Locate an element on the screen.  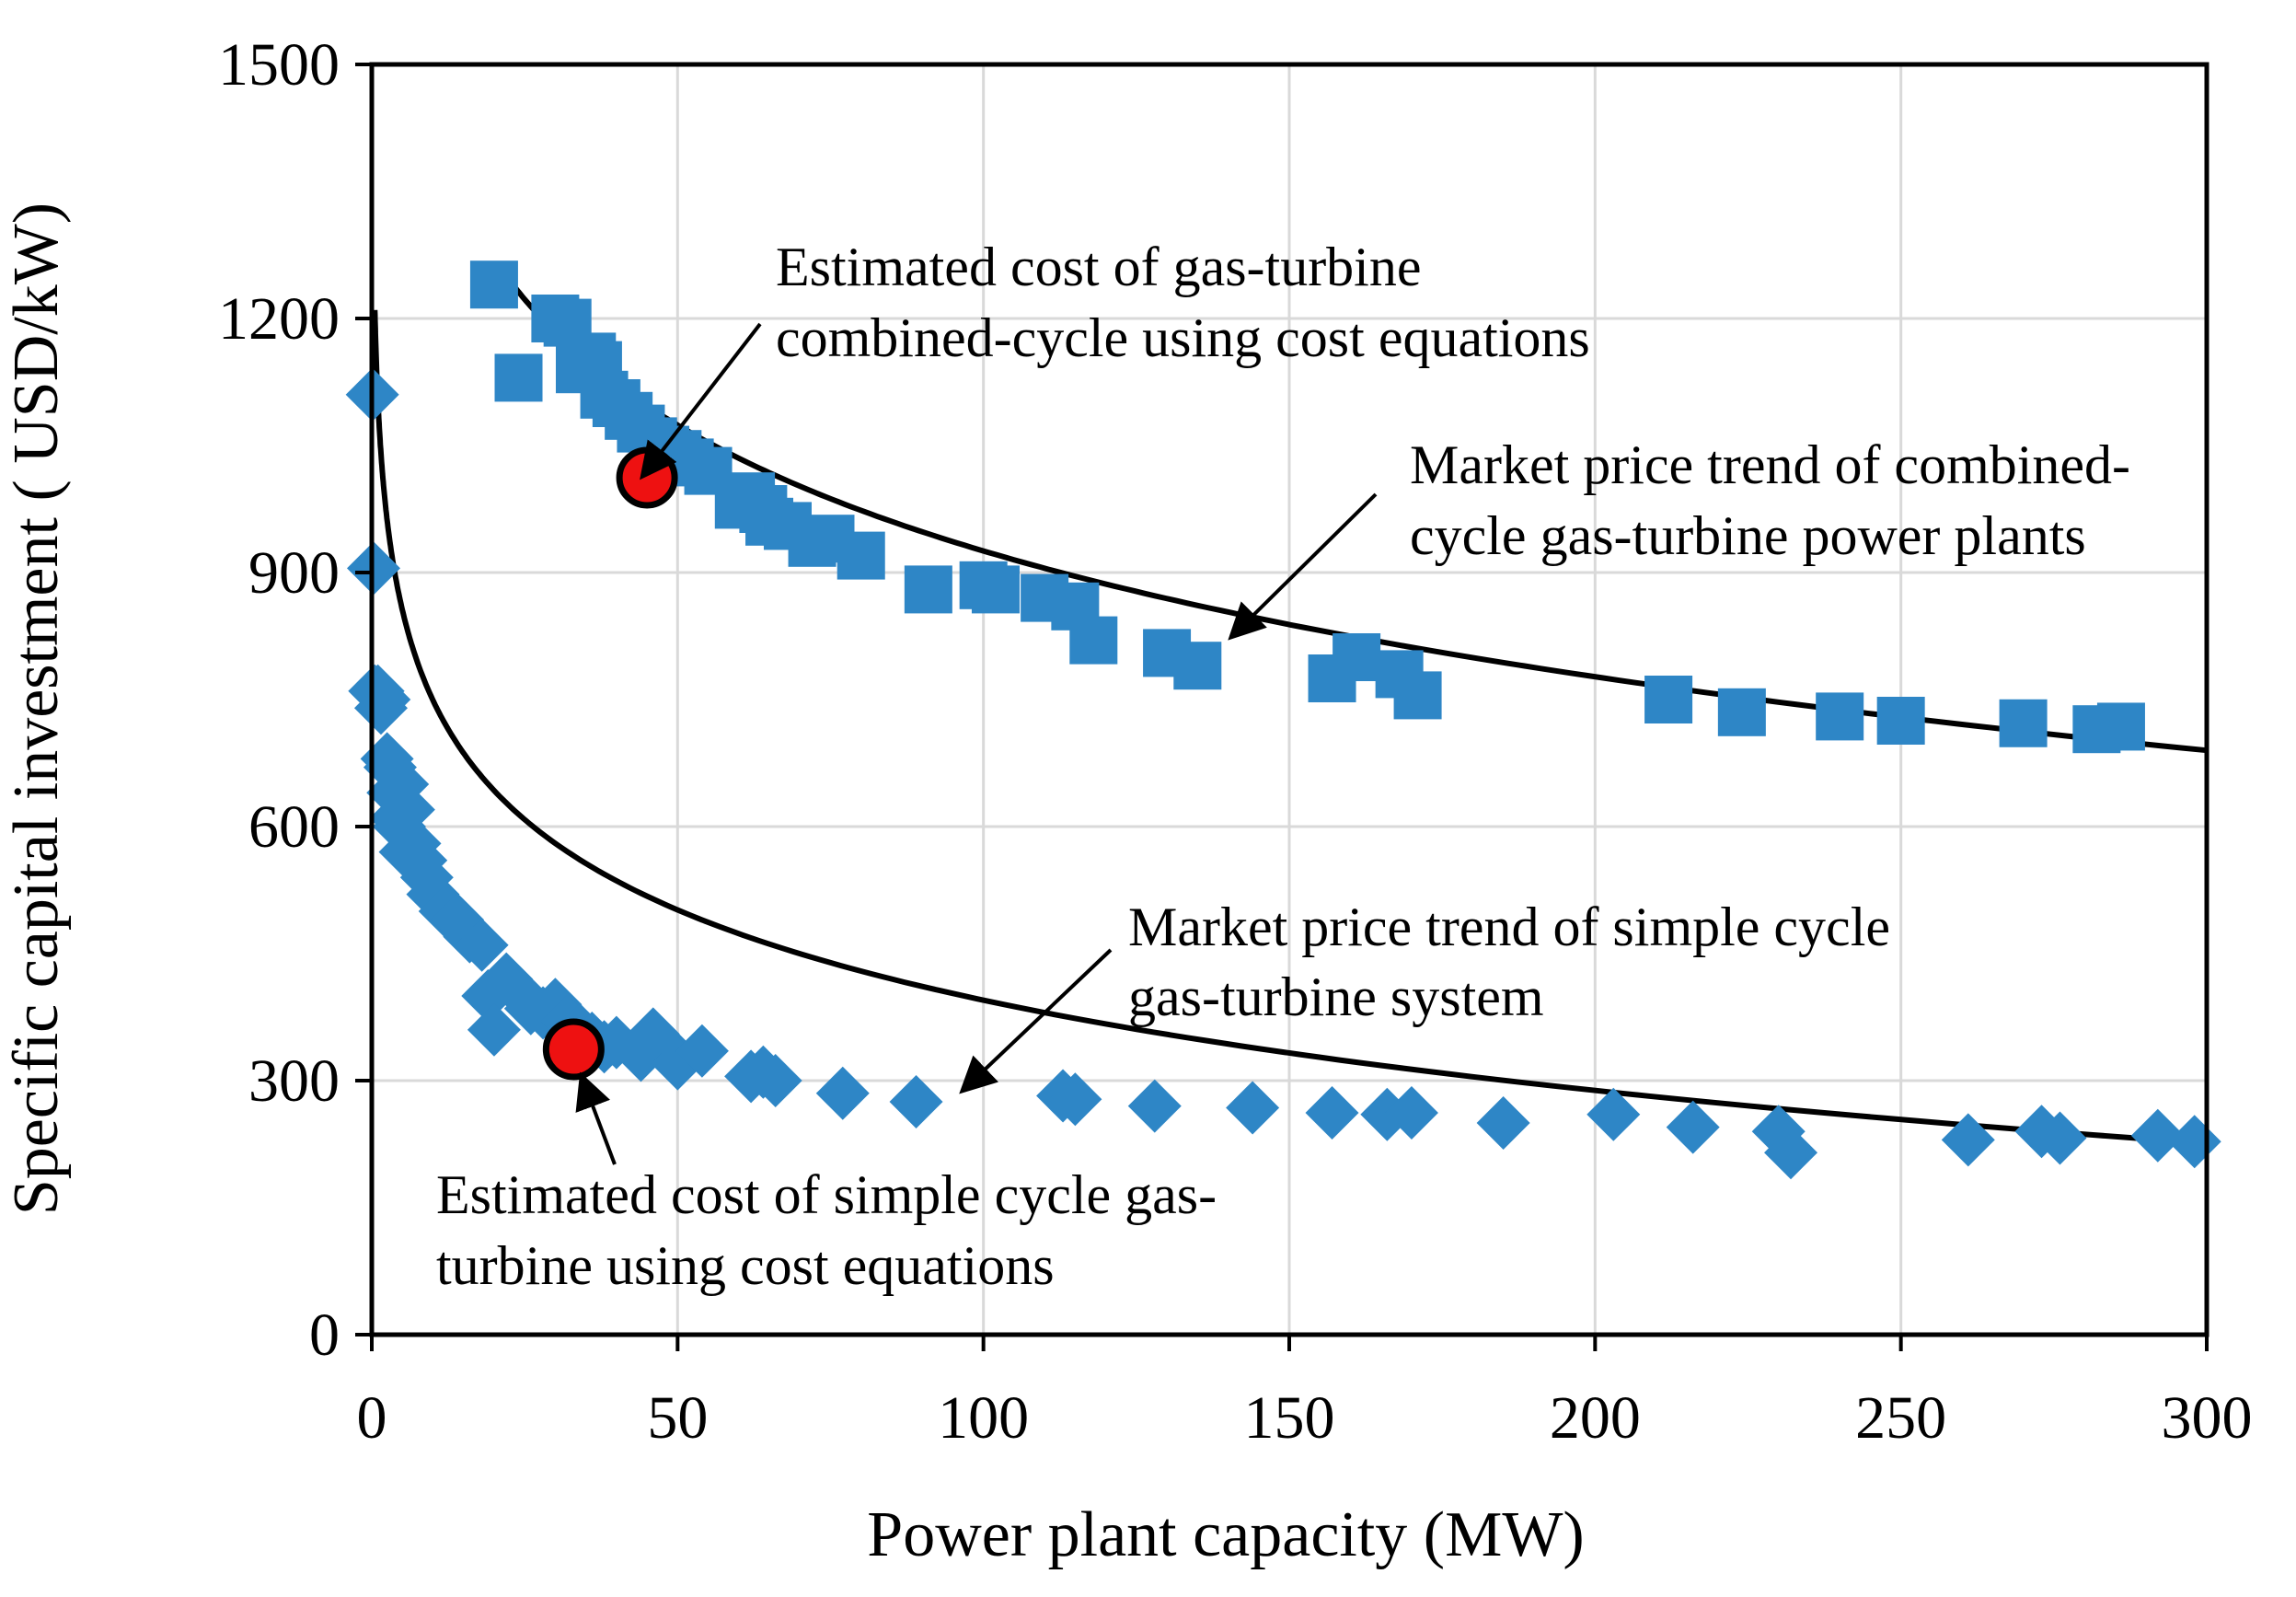
annotation-sc-trend-line2: gas-turbine system is located at coordinates (1336, 996).